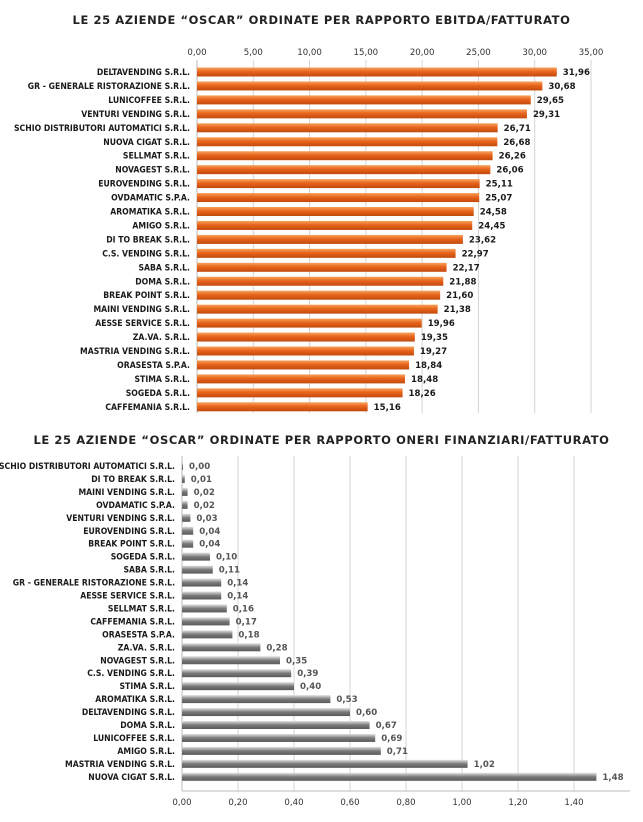 The width and height of the screenshot is (643, 822). What do you see at coordinates (457, 310) in the screenshot?
I see `data-label: 21,38` at bounding box center [457, 310].